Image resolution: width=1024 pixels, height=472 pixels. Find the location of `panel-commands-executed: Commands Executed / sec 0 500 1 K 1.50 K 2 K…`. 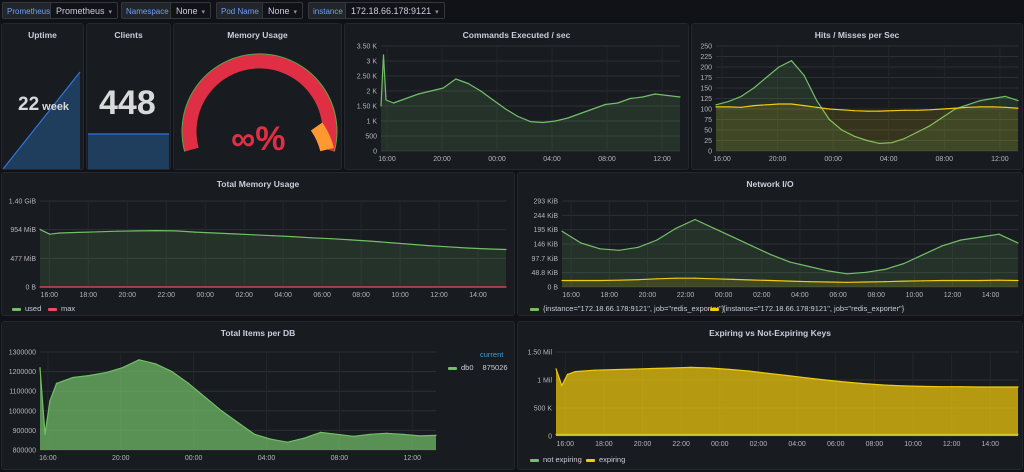

panel-commands-executed: Commands Executed / sec 0 500 1 K 1.50 K 2 K… is located at coordinates (516, 96).